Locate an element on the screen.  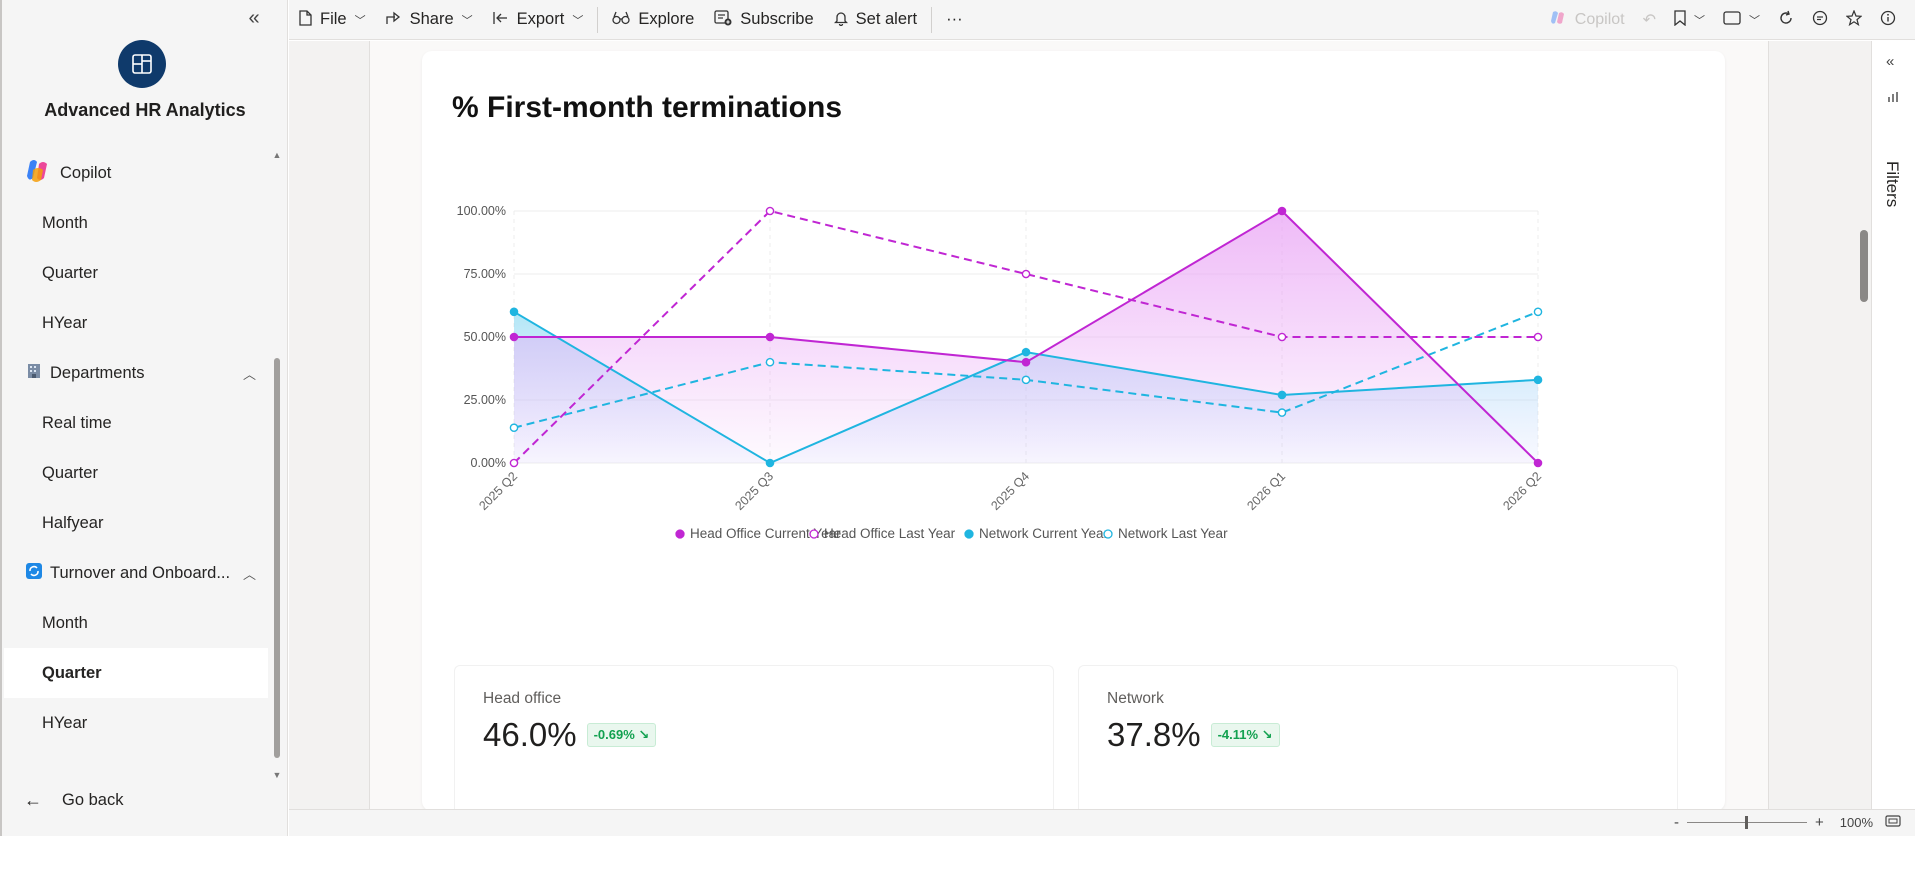
nav-item-label: Halfyear is located at coordinates (73, 522).